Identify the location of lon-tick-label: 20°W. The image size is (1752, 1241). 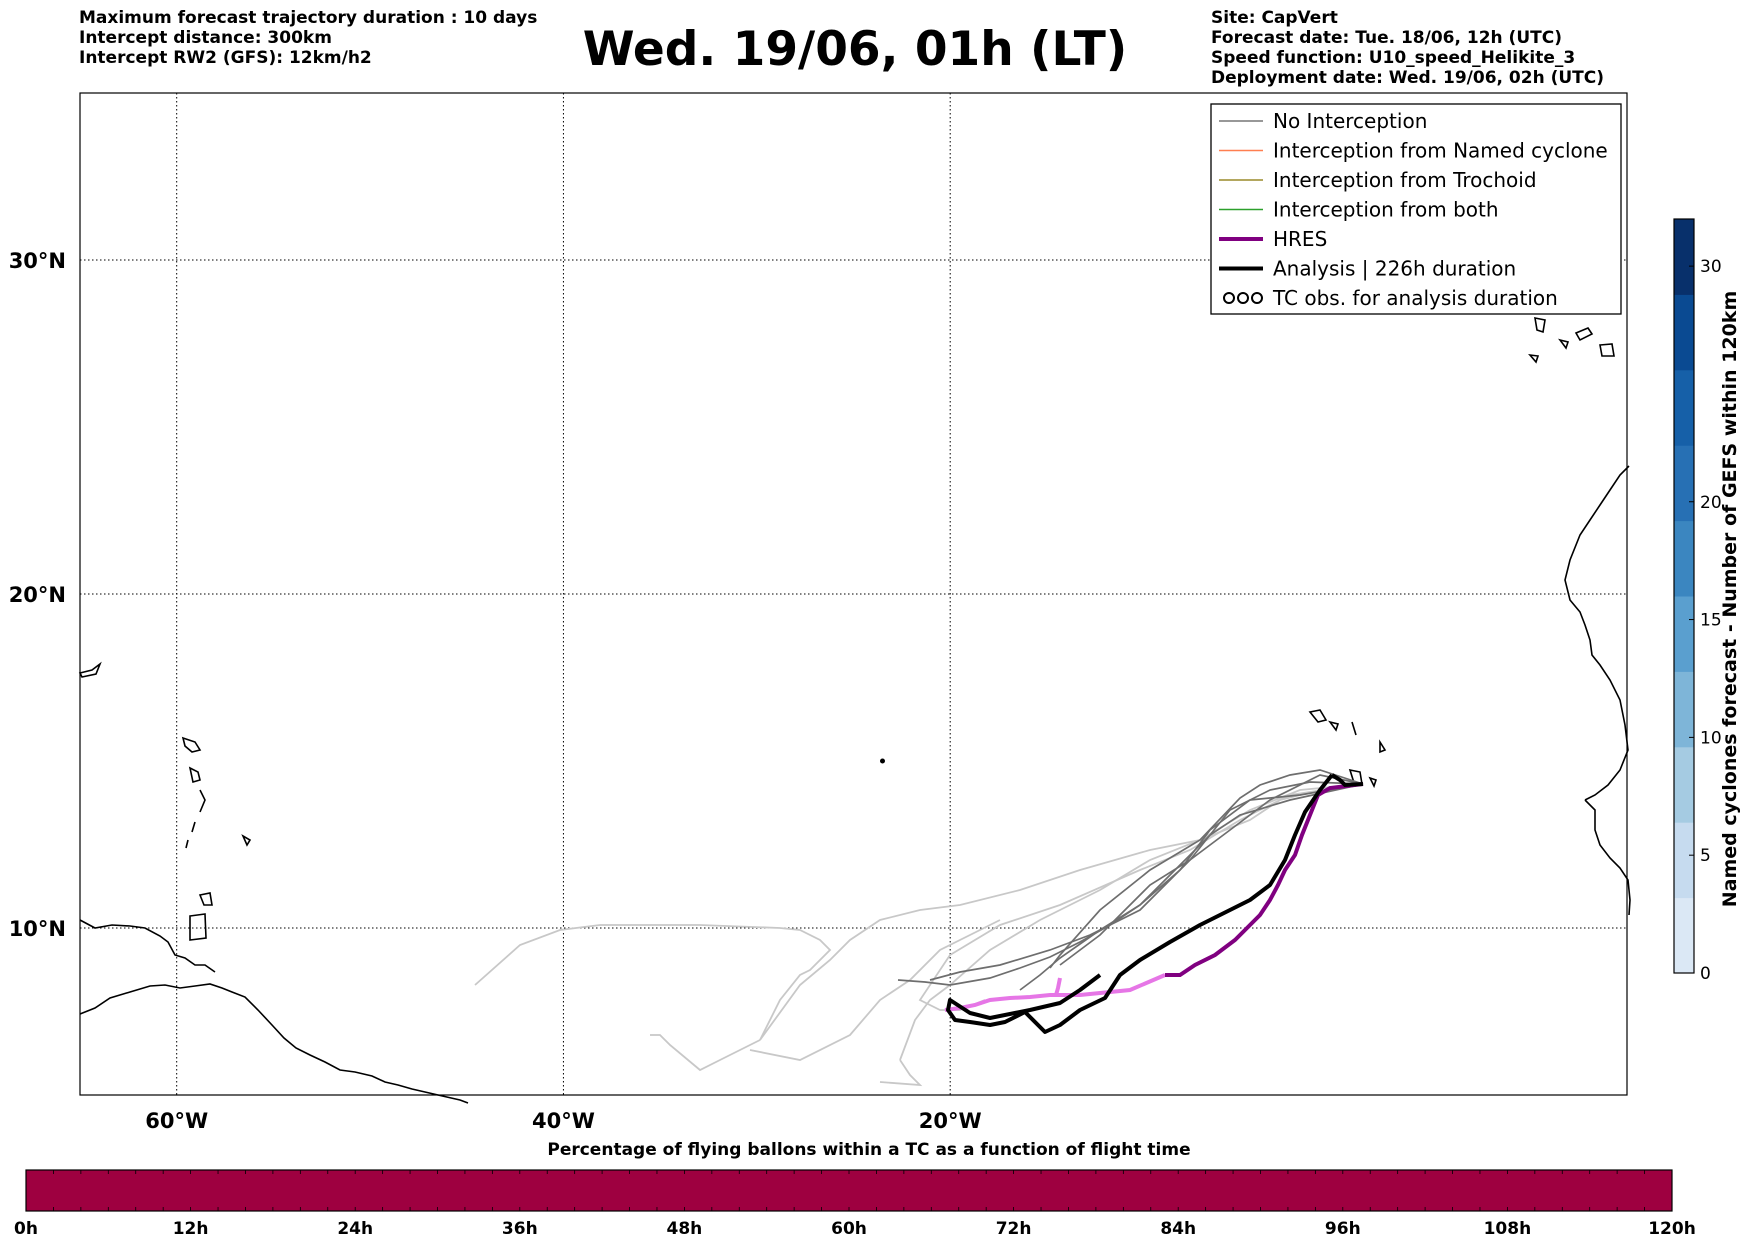
(950, 1121).